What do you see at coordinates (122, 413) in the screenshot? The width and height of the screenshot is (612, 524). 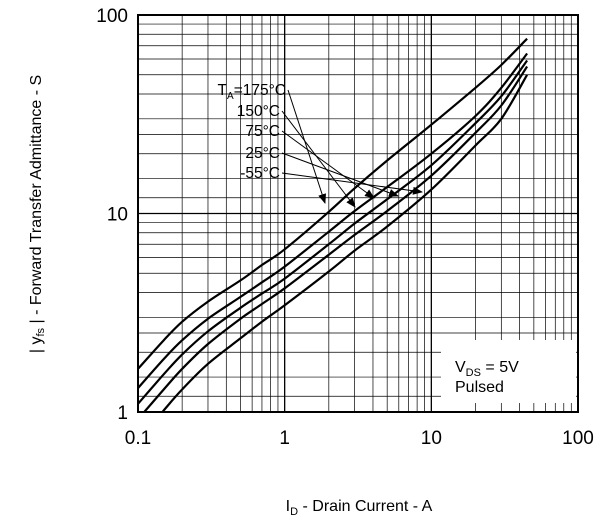 I see `y-tick-label: 1` at bounding box center [122, 413].